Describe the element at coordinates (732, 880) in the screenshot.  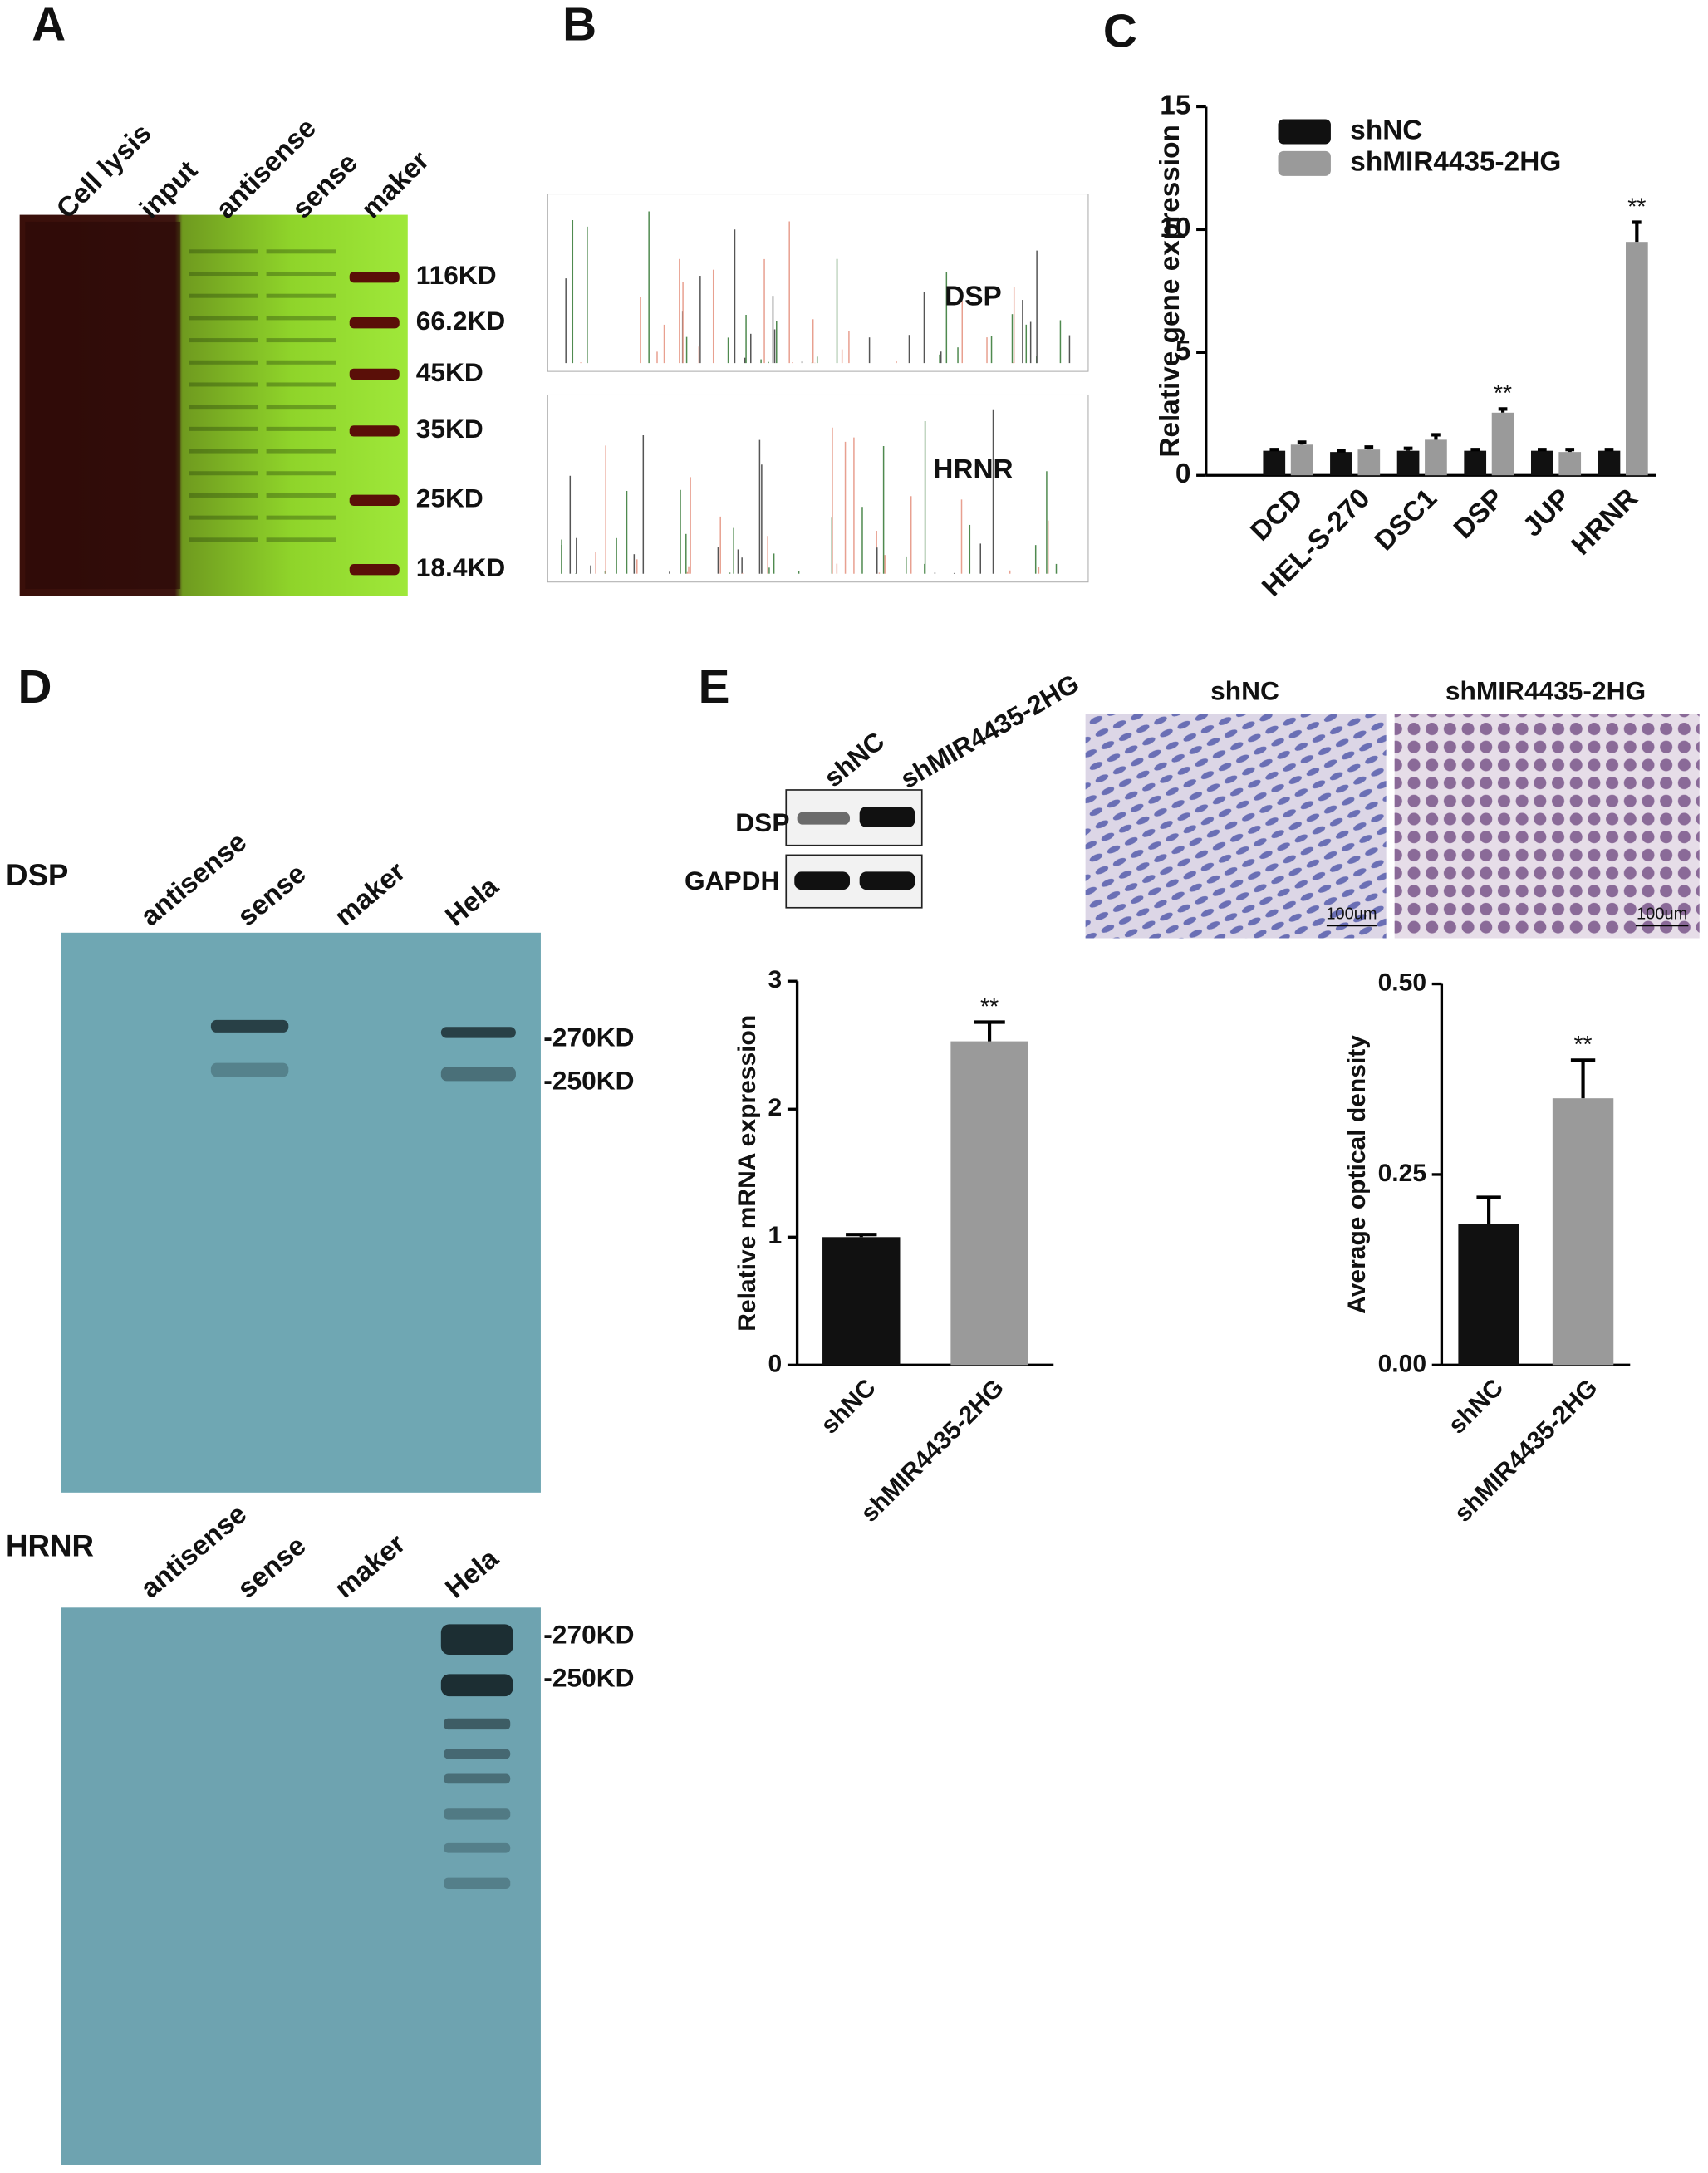
I see `western-row: GAPDH` at that location.